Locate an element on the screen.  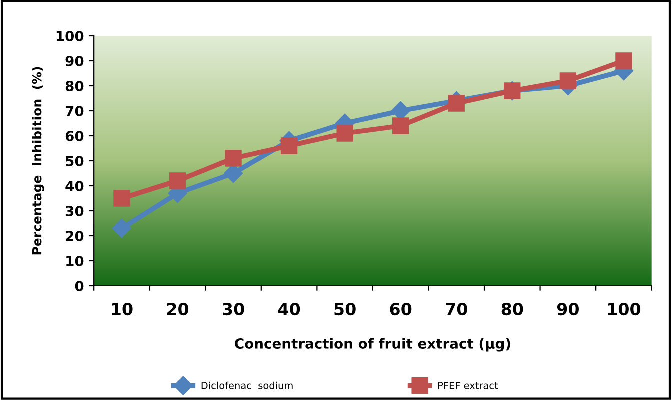
y-tick-label: 0 is located at coordinates (79, 286).